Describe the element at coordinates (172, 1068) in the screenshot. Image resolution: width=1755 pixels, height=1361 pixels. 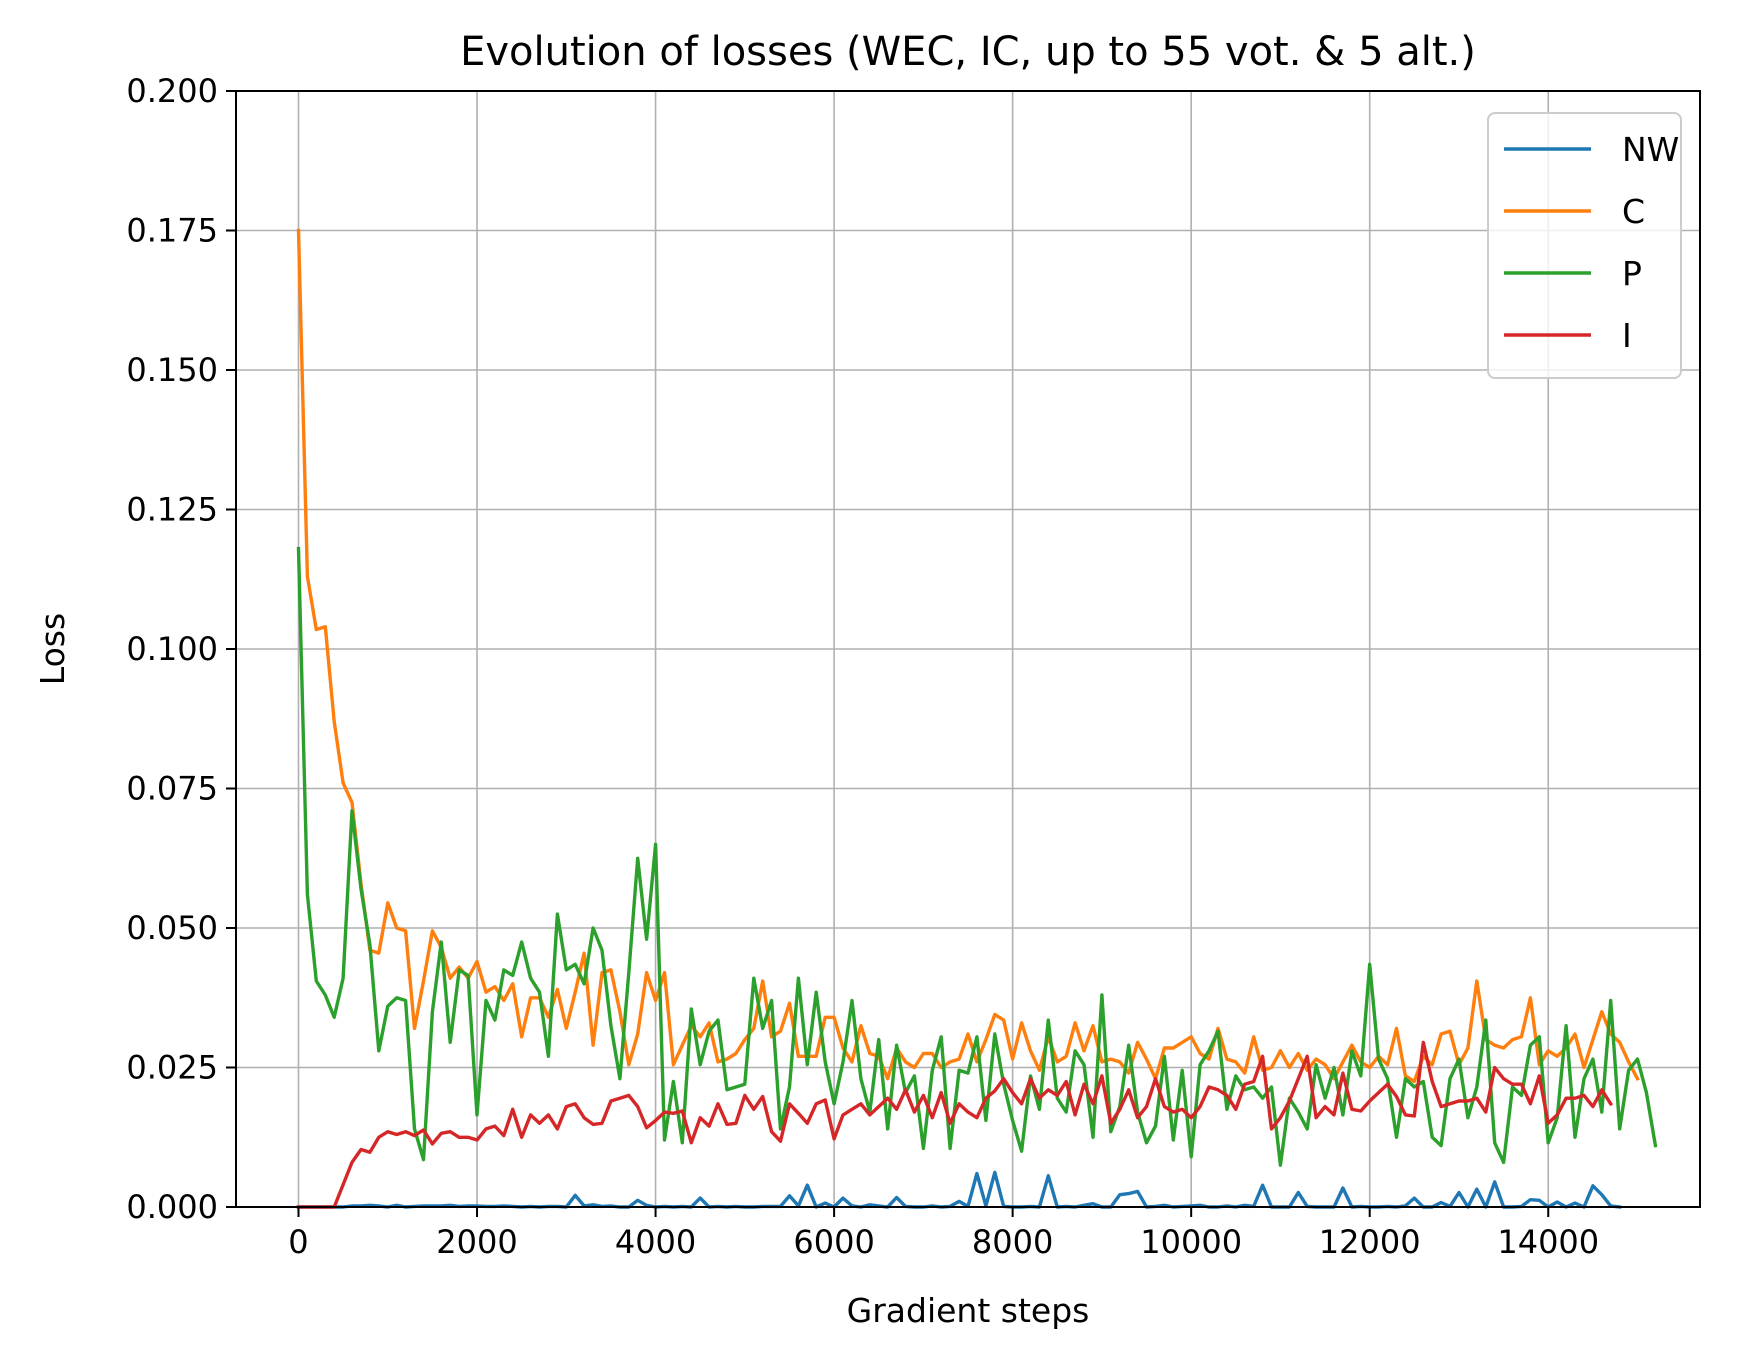
I see `y-tick-label: 0.025` at that location.